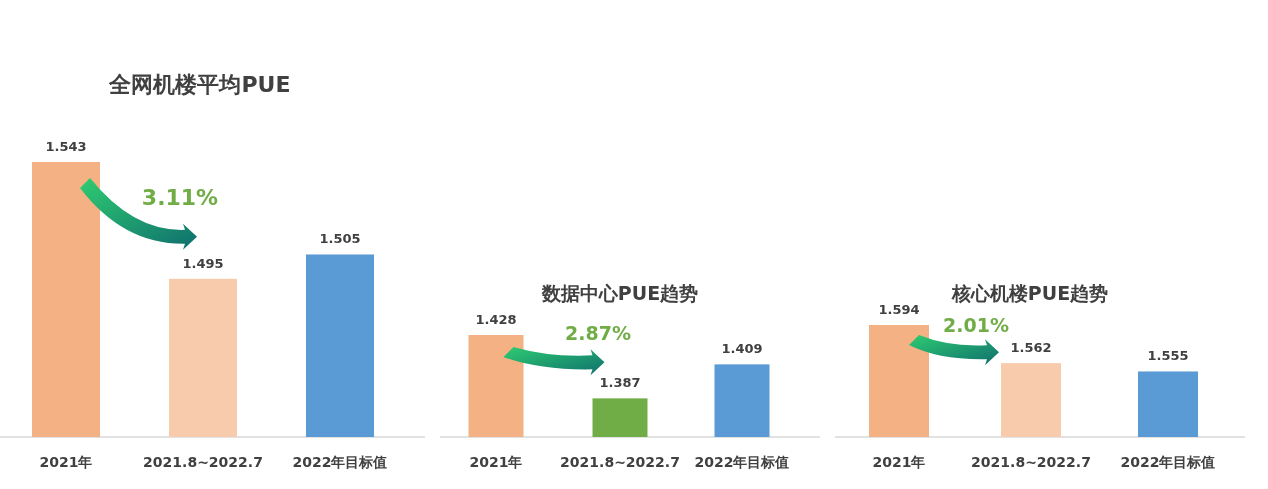 The image size is (1268, 489). Describe the element at coordinates (619, 293) in the screenshot. I see `chart-title: 数据中心PUE趋势` at that location.